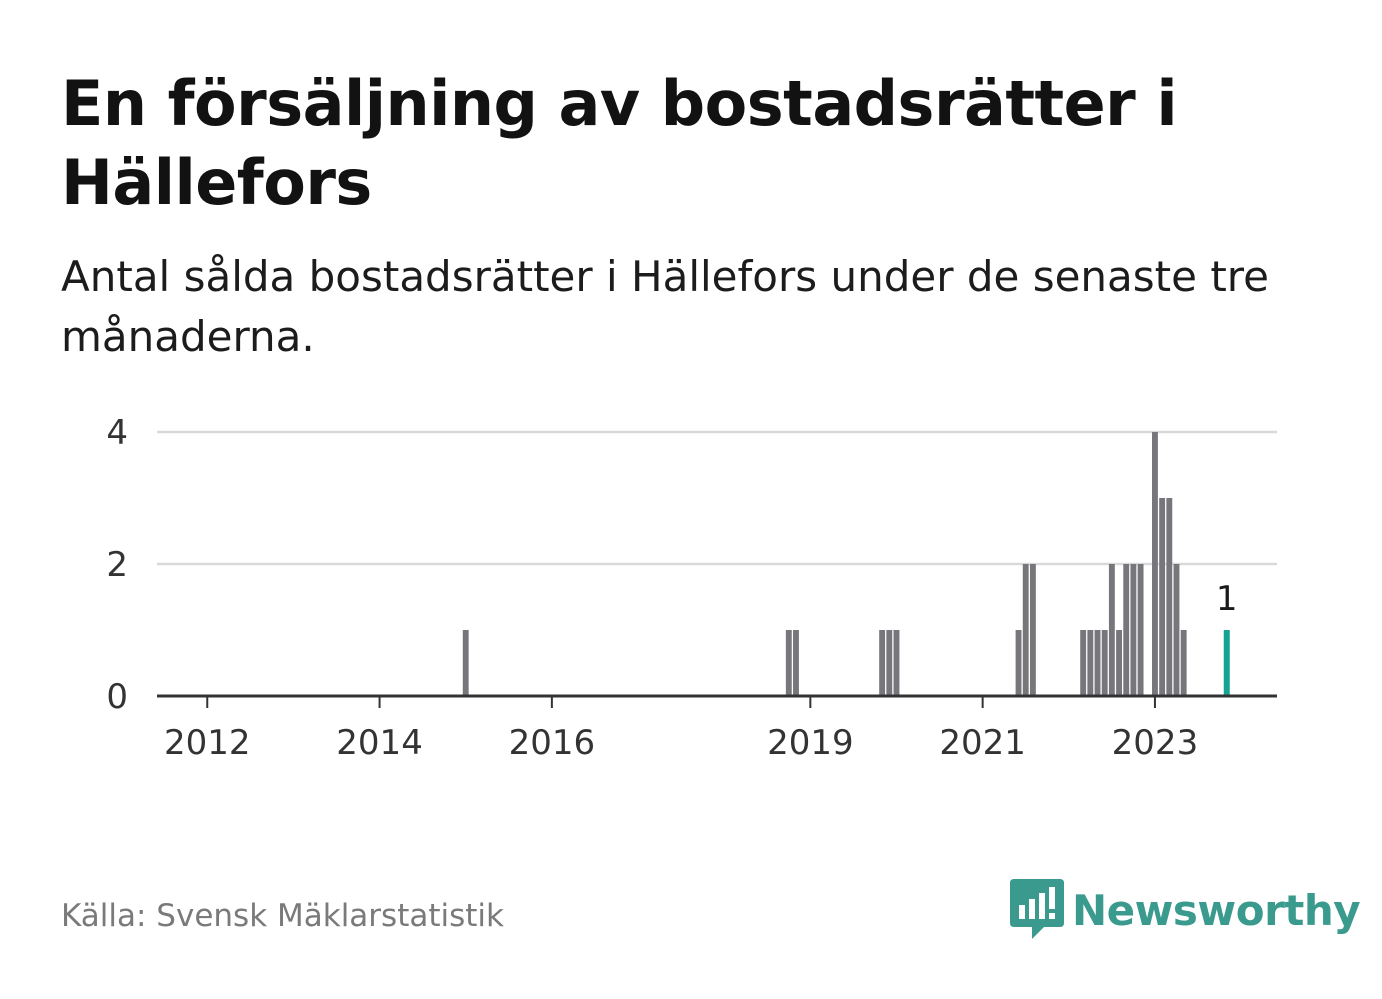  Describe the element at coordinates (1037, 909) in the screenshot. I see `bar-chart-speech-bubble-icon` at that location.